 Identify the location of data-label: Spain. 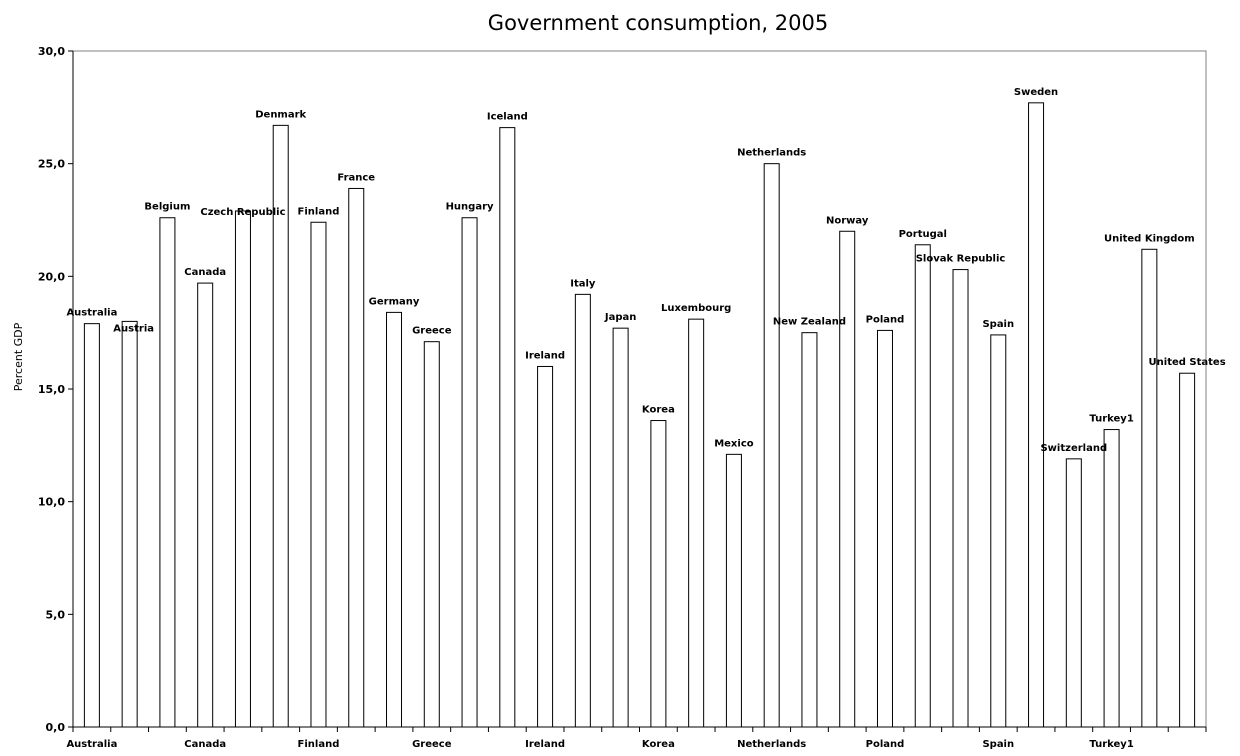
(998, 324).